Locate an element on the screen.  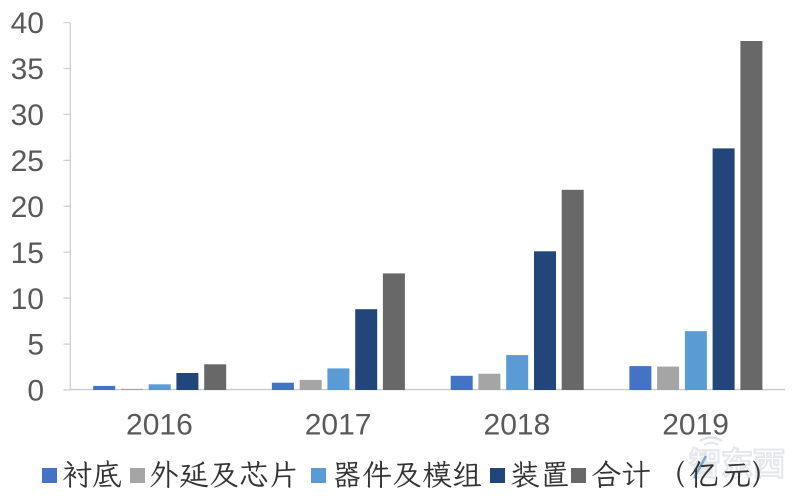
svg-text: 2016 is located at coordinates (159, 425).